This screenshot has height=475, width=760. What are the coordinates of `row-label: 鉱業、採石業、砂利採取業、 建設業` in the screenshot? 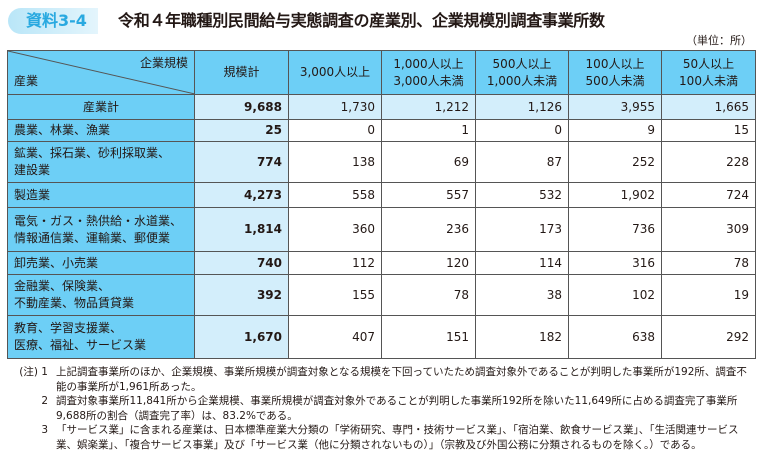 It's located at (101, 162).